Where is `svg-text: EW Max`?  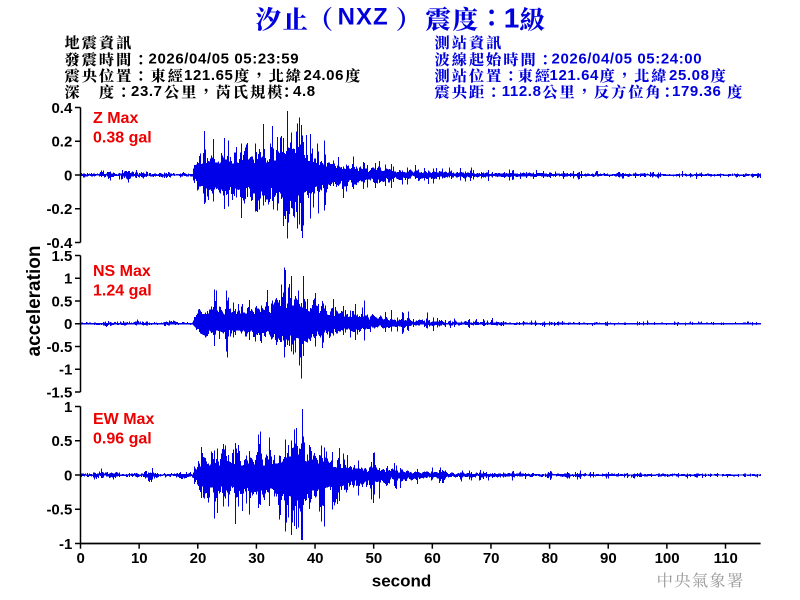 svg-text: EW Max is located at coordinates (123, 419).